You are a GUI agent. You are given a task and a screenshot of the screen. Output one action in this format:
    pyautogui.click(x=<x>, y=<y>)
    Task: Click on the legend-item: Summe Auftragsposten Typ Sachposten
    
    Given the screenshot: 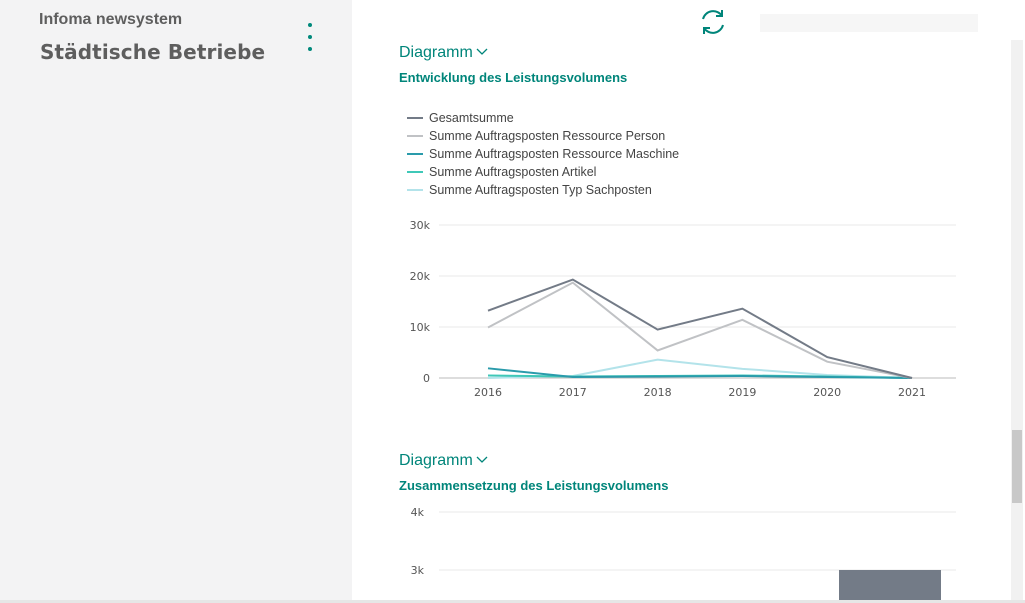 What is the action you would take?
    pyautogui.click(x=543, y=190)
    